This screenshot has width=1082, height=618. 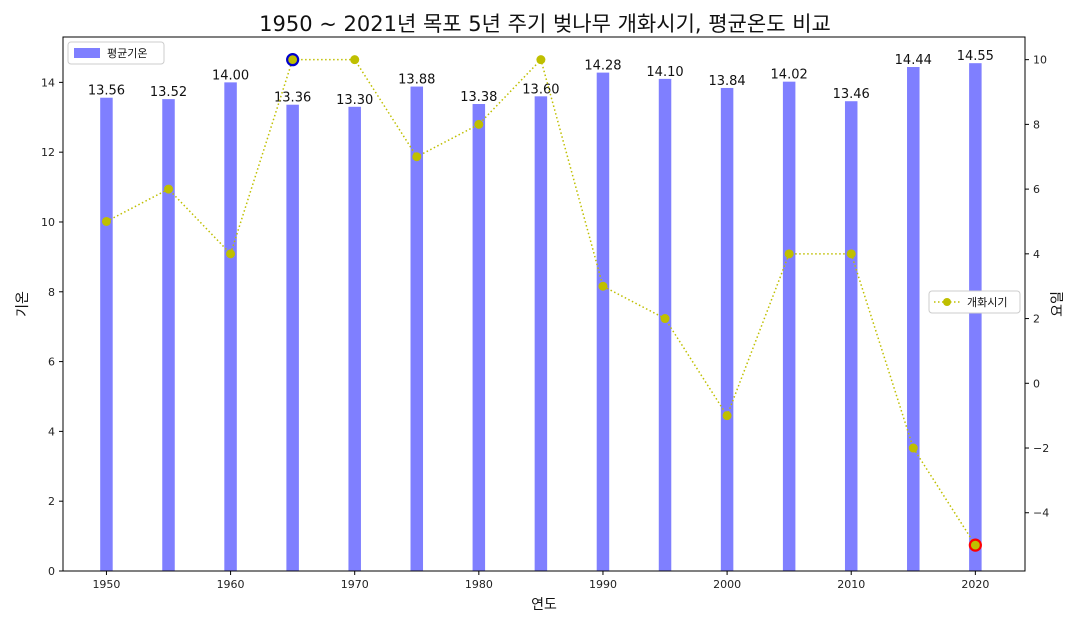 What do you see at coordinates (947, 302) in the screenshot?
I see `legend-line-marker` at bounding box center [947, 302].